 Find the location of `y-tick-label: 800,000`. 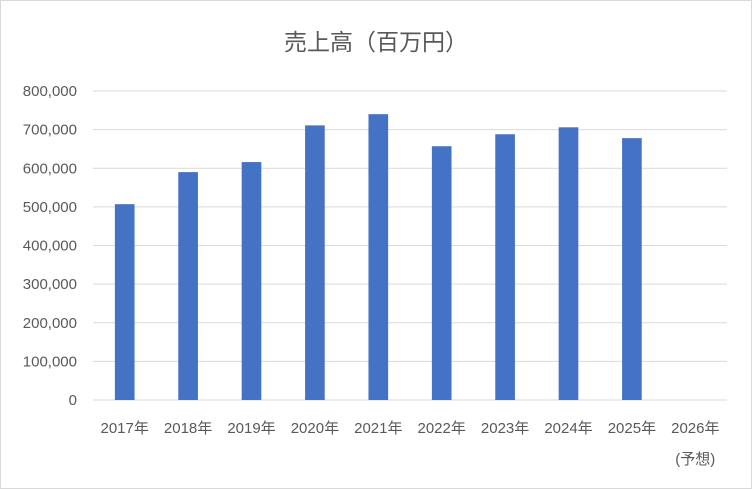

y-tick-label: 800,000 is located at coordinates (50, 91).